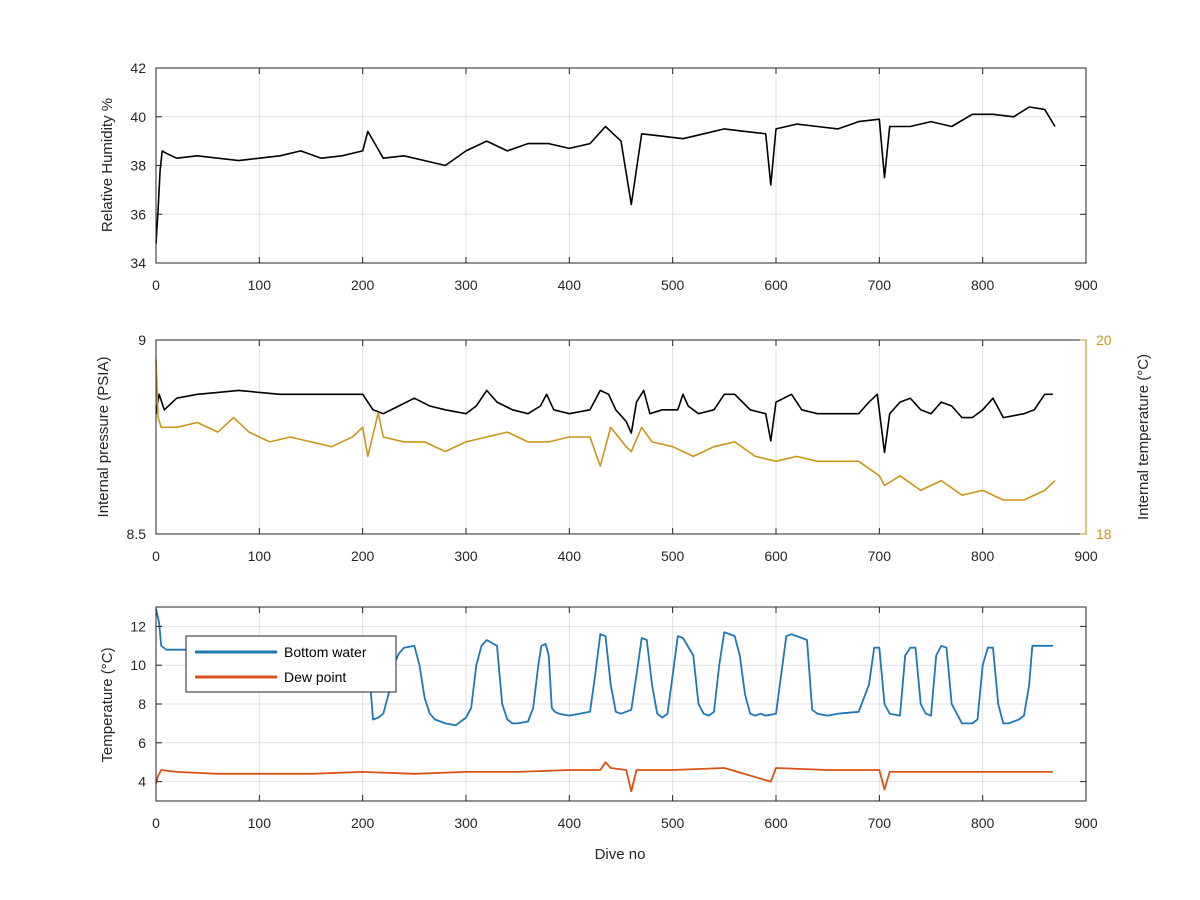  What do you see at coordinates (142, 704) in the screenshot?
I see `temperature-ytick-label-8: 8` at bounding box center [142, 704].